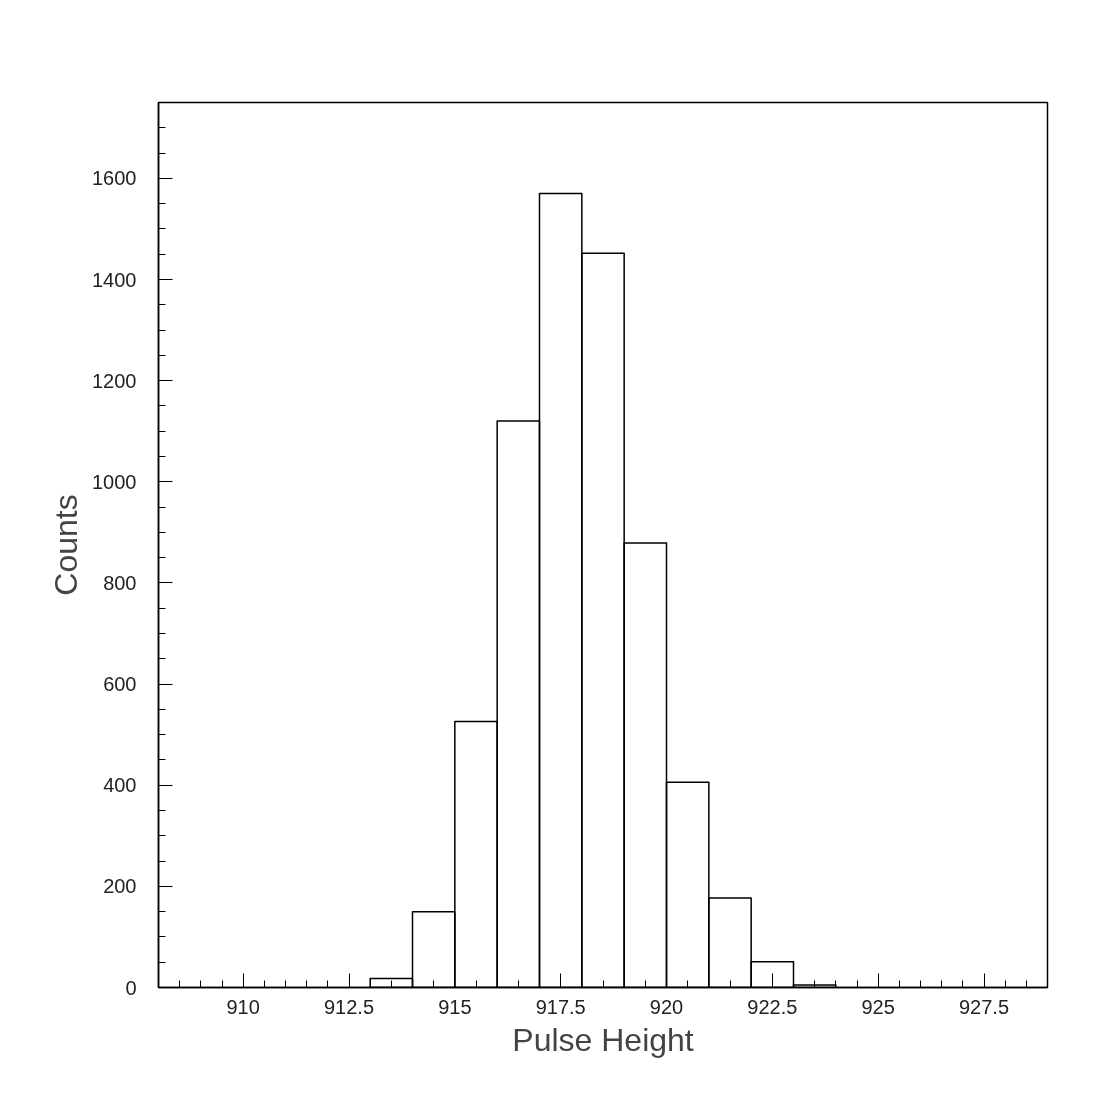  What do you see at coordinates (560, 1006) in the screenshot?
I see `x-tick-label: 917.5` at bounding box center [560, 1006].